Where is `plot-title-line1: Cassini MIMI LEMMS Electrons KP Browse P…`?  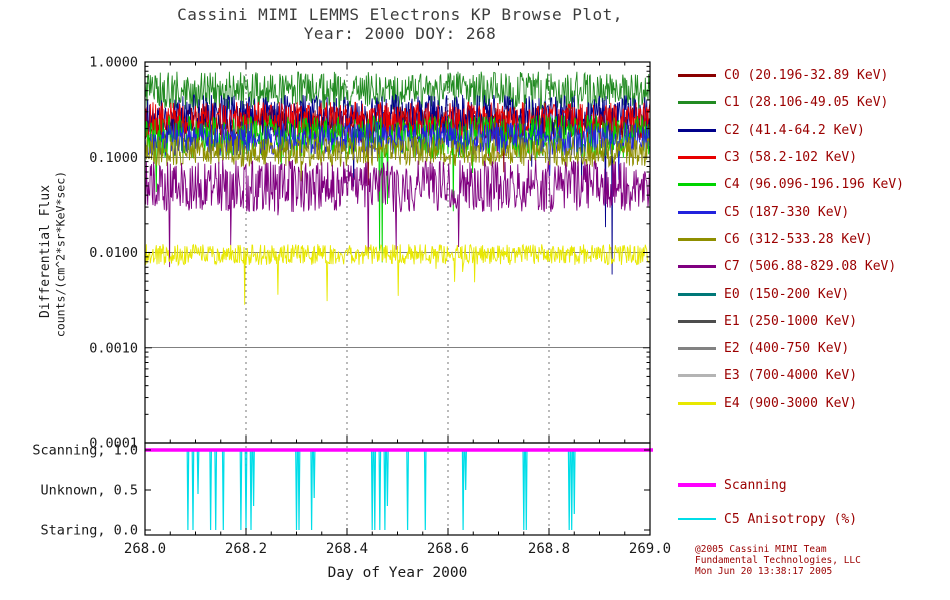
plot-title-line1: Cassini MIMI LEMMS Electrons KP Browse P… is located at coordinates (400, 14).